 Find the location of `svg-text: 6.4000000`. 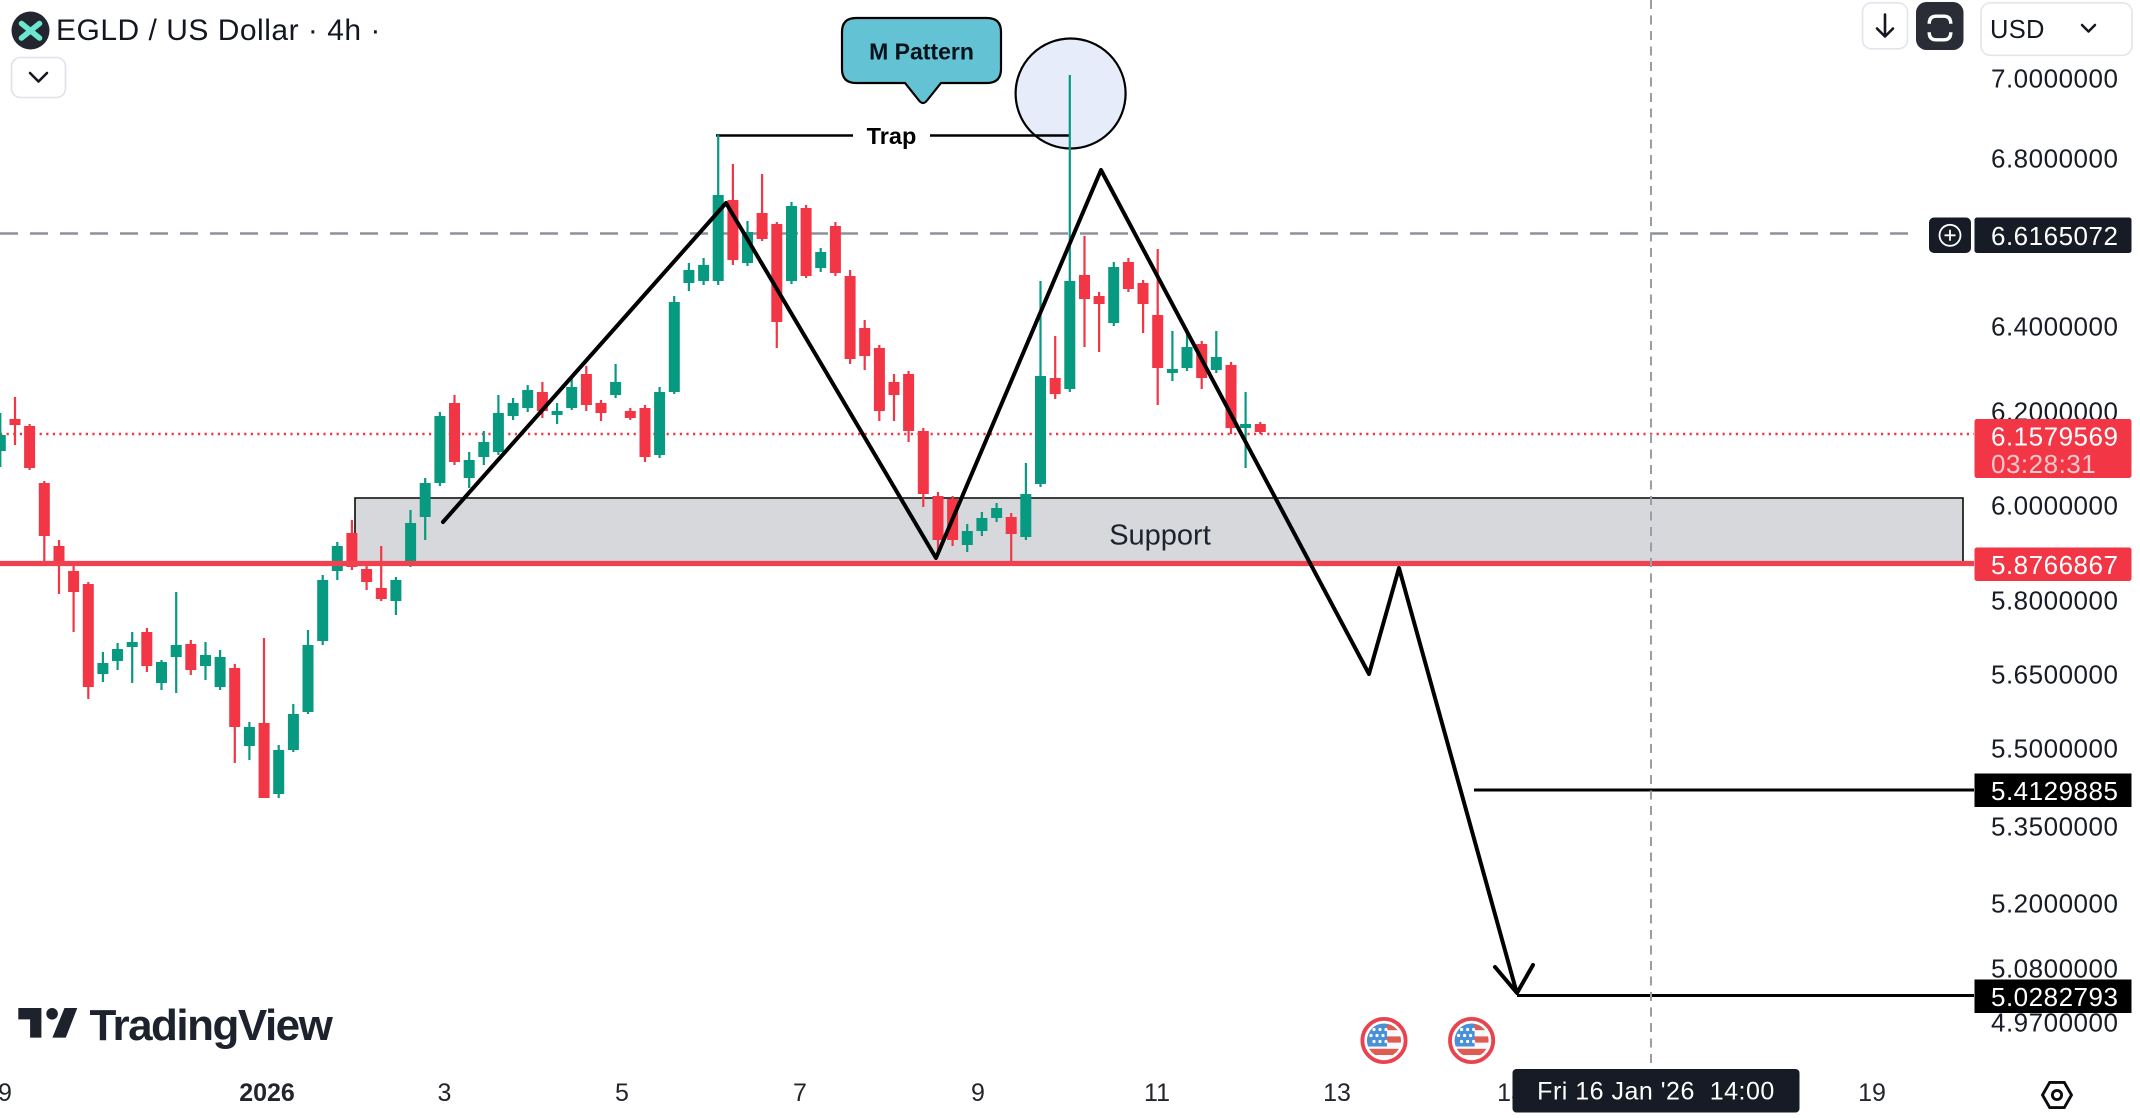

svg-text: 6.4000000 is located at coordinates (2054, 326).